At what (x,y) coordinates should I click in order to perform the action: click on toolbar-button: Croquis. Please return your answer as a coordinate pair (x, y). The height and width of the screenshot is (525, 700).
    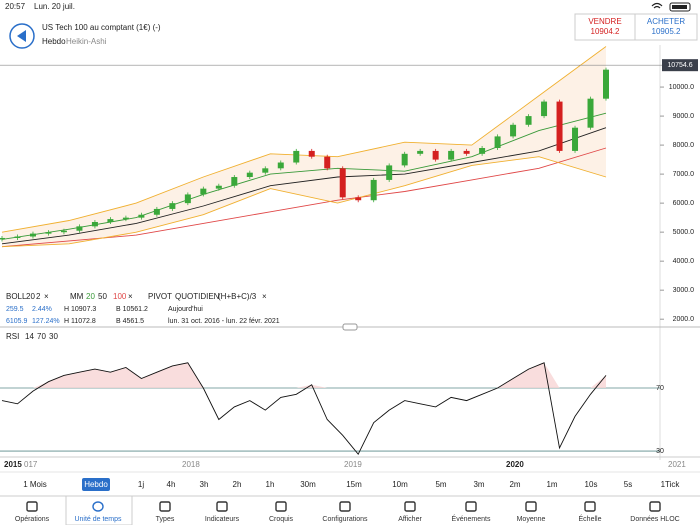
    Looking at the image, I should click on (281, 512).